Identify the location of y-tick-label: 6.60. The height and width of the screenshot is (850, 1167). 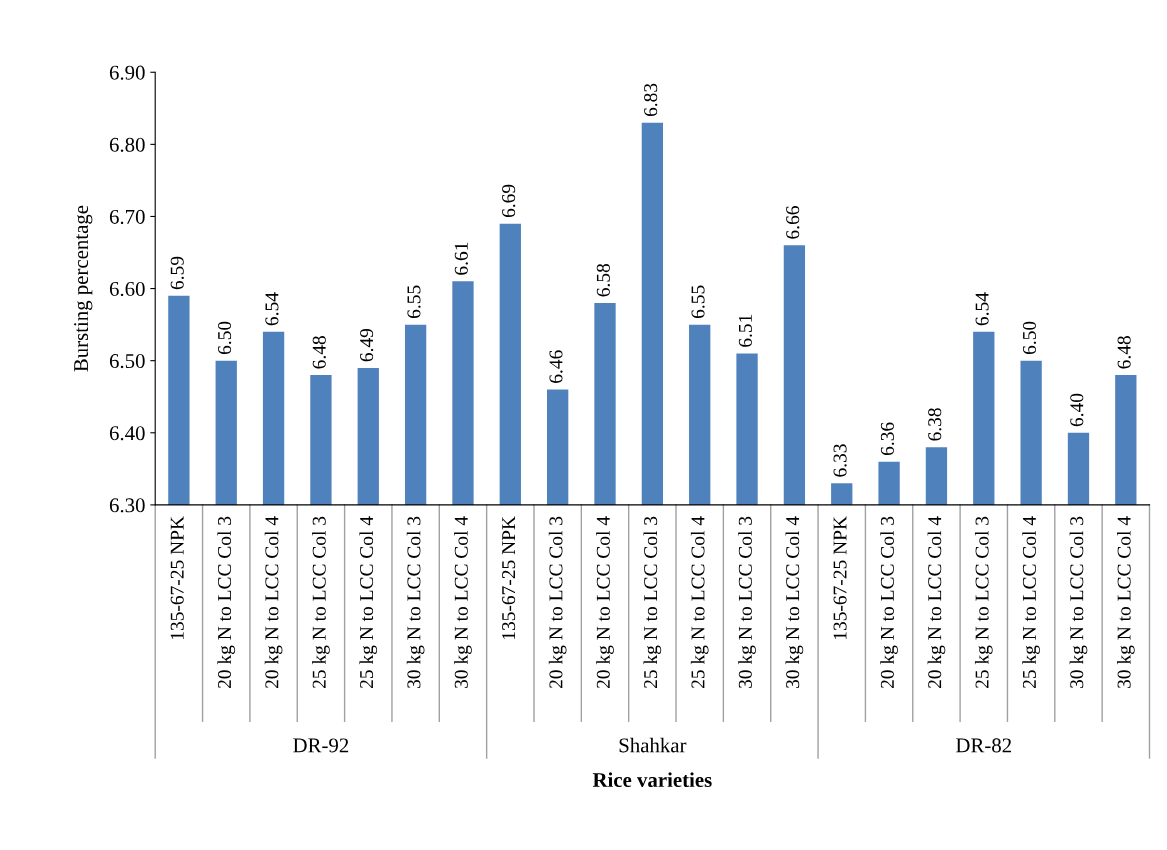
(127, 289).